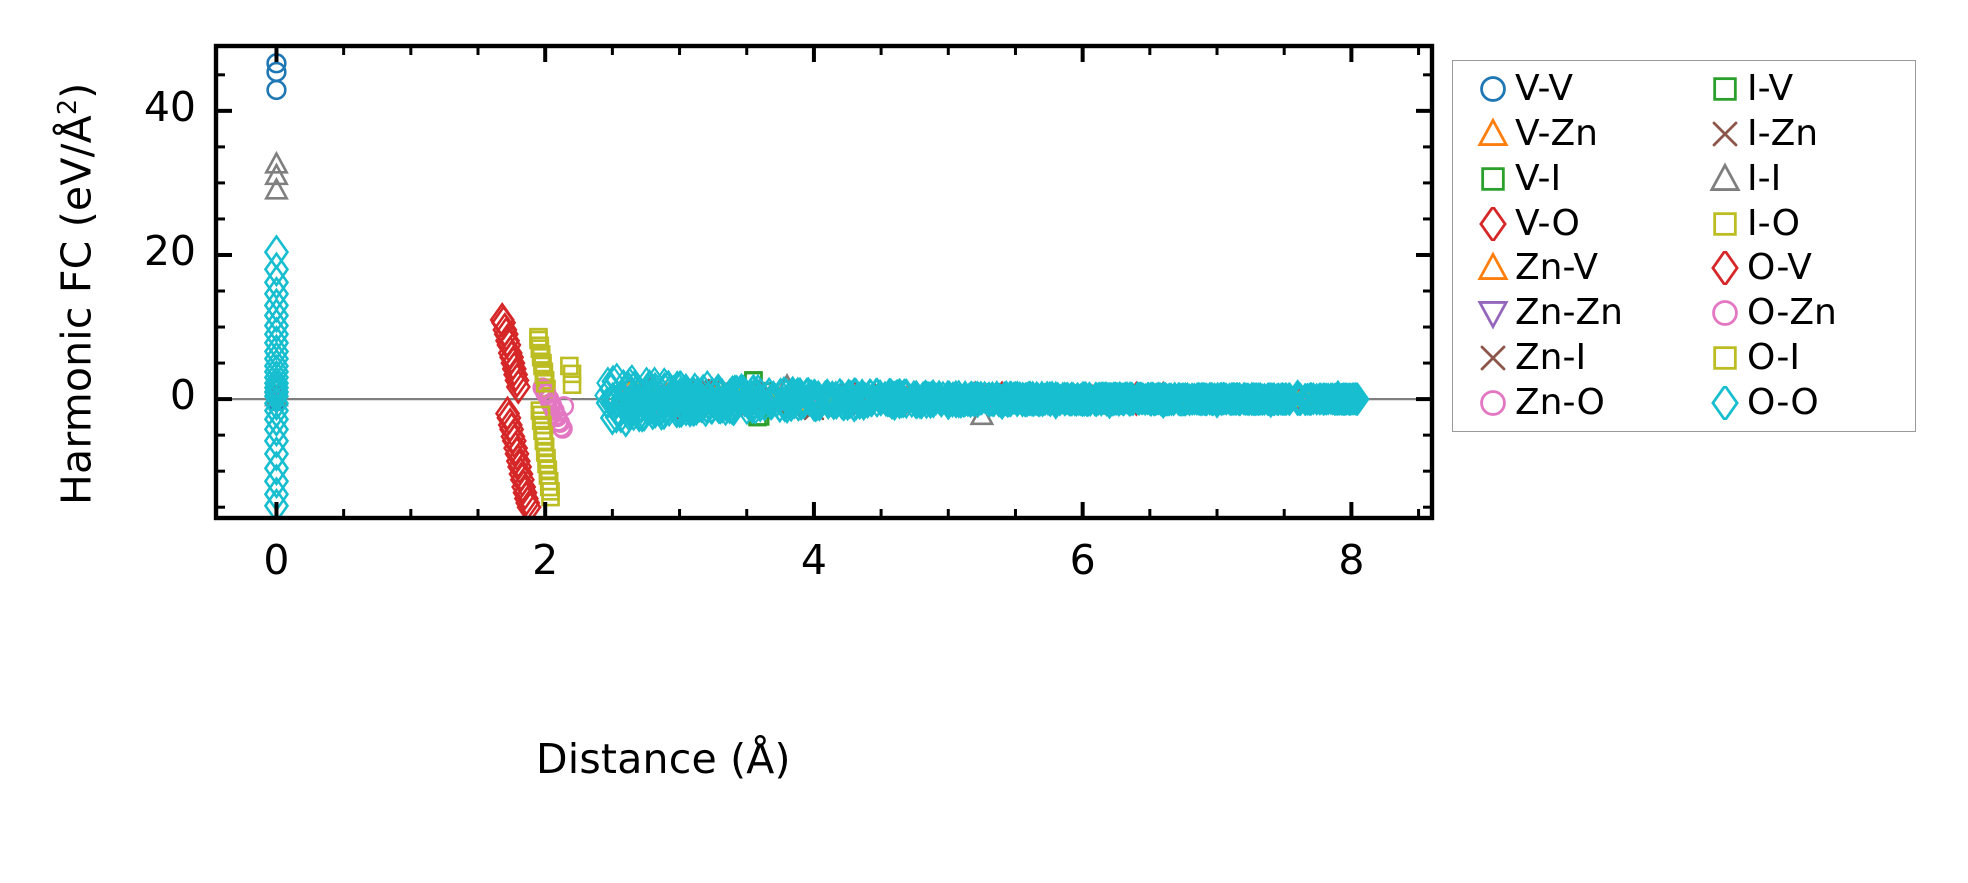  I want to click on legend-item-zn-zn: Zn-Zn, so click(1569, 313).